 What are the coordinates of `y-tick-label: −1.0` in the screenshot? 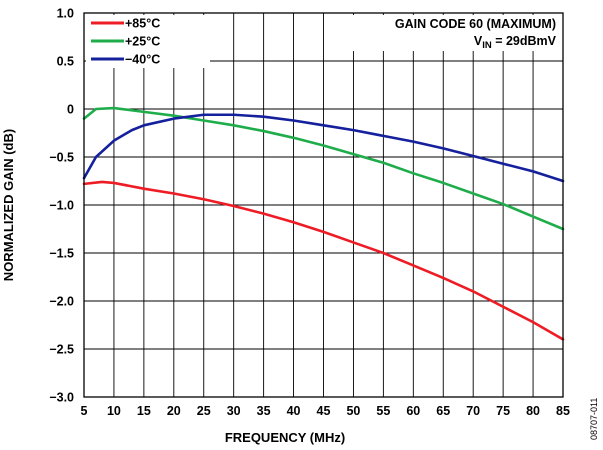 It's located at (61, 206).